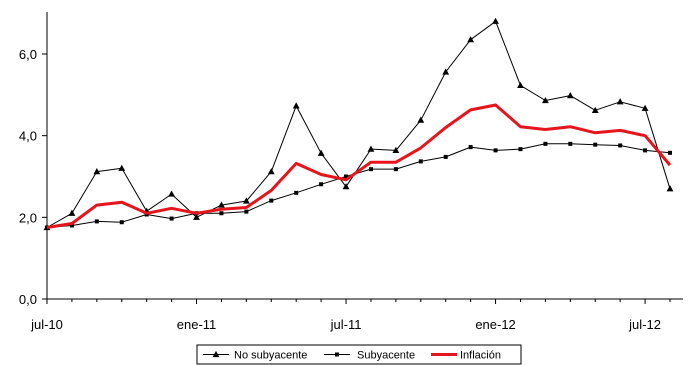 The image size is (695, 365). Describe the element at coordinates (197, 324) in the screenshot. I see `x-tick-label: ene-11` at that location.